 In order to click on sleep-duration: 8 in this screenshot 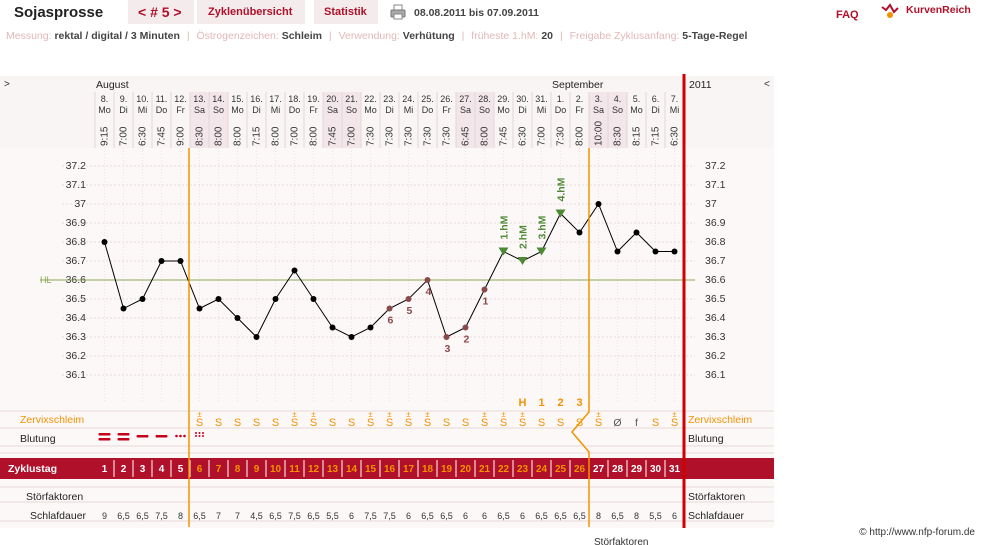, I will do `click(180, 516)`.